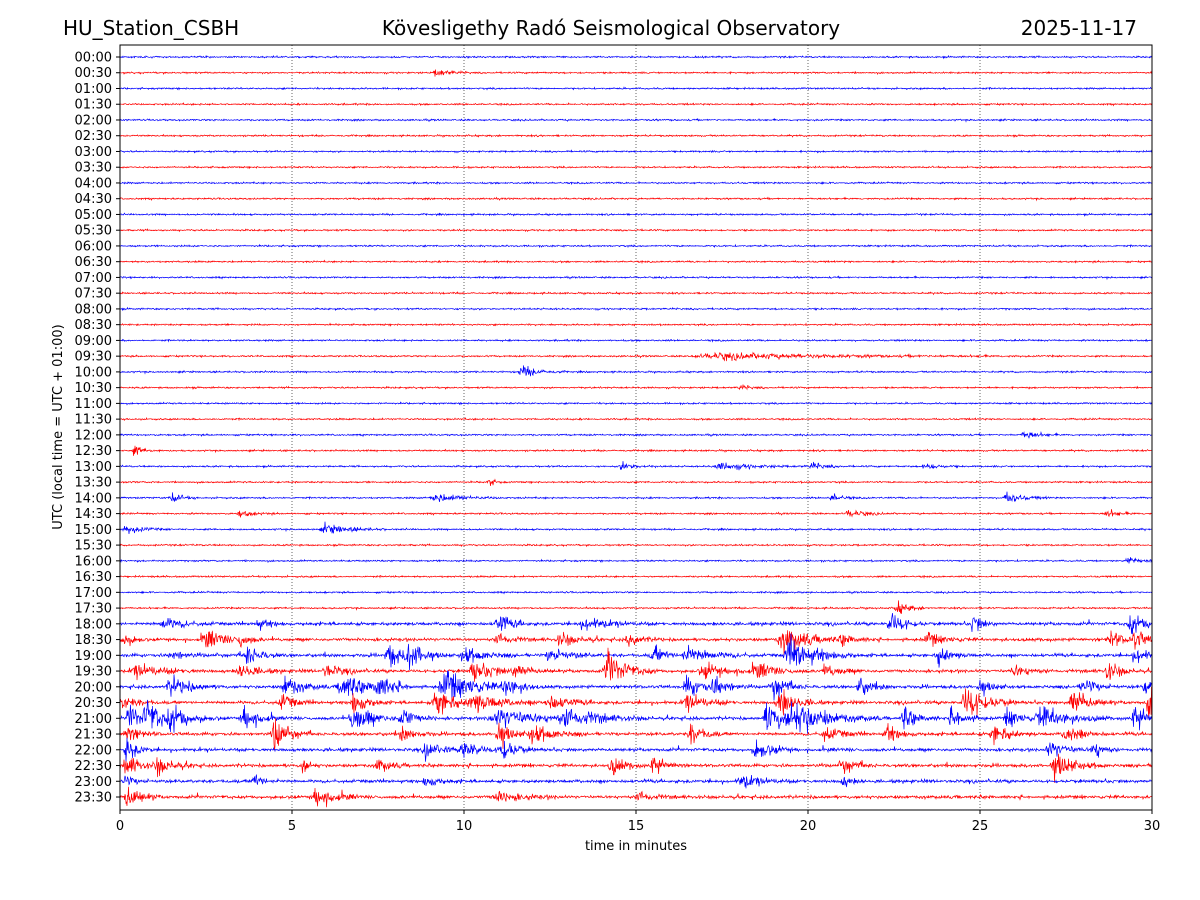 The height and width of the screenshot is (900, 1200). I want to click on y-tick-label: 15:00, so click(93, 530).